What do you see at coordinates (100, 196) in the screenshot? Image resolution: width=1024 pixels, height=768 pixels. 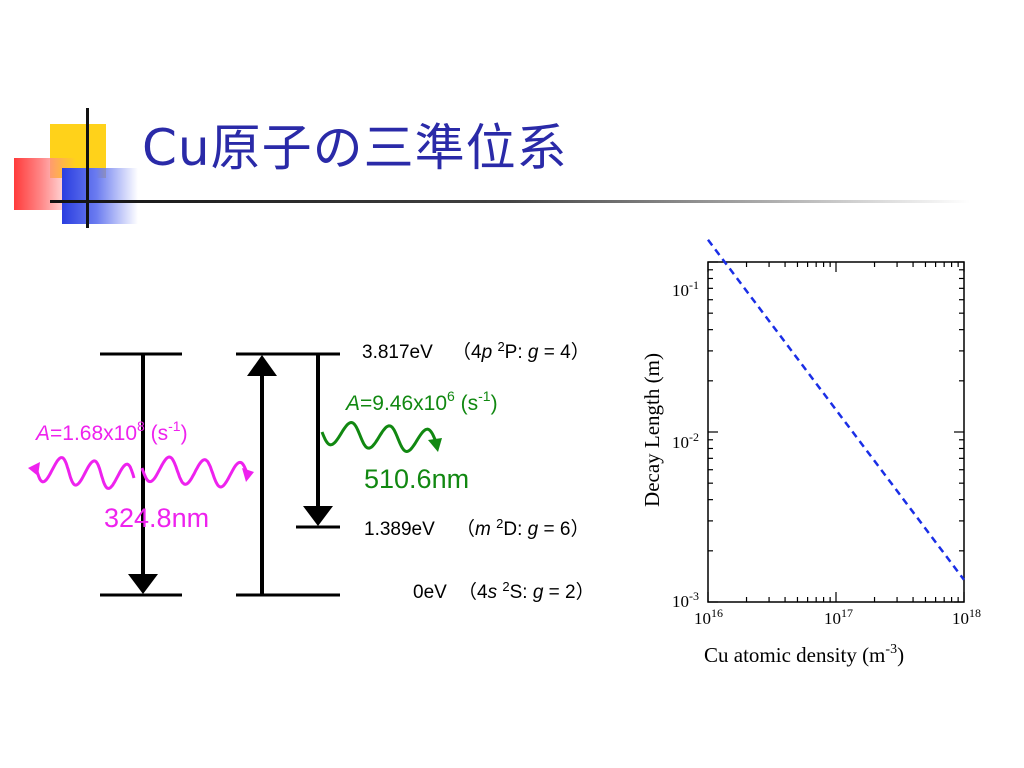 I see `deco-blue-square` at bounding box center [100, 196].